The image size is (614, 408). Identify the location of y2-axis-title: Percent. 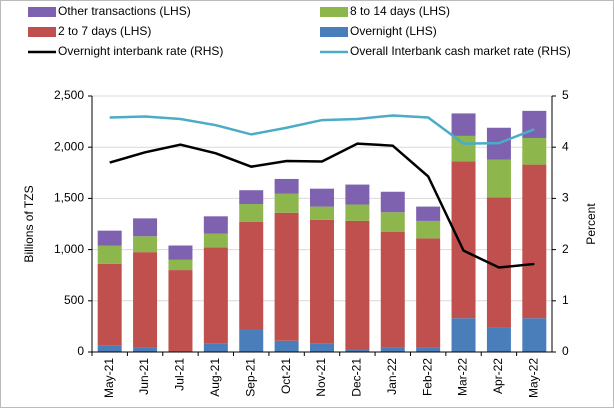
(591, 224).